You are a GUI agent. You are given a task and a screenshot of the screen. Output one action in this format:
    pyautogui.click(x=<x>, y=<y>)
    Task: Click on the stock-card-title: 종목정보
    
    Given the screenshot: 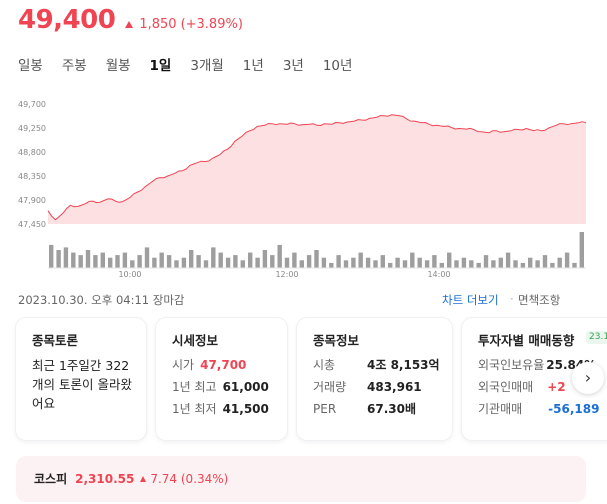 What is the action you would take?
    pyautogui.click(x=336, y=340)
    